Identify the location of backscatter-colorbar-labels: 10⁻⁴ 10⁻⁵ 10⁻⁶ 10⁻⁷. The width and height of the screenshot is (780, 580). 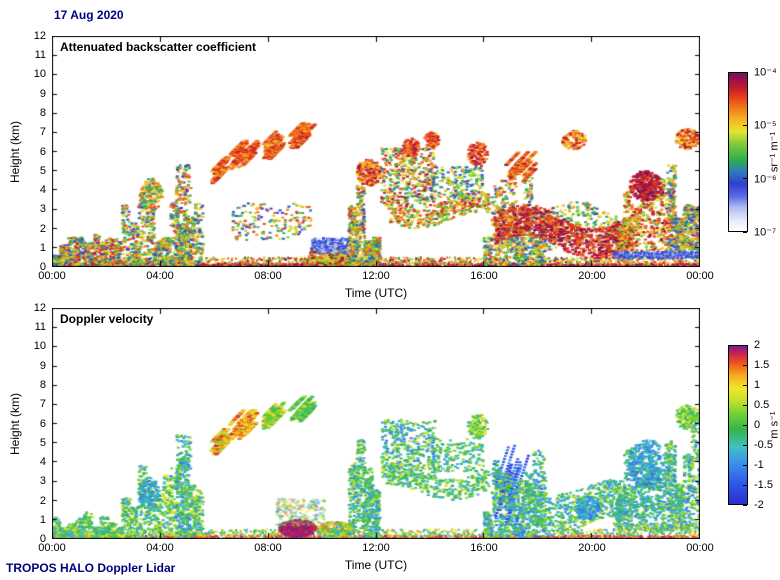
(752, 153).